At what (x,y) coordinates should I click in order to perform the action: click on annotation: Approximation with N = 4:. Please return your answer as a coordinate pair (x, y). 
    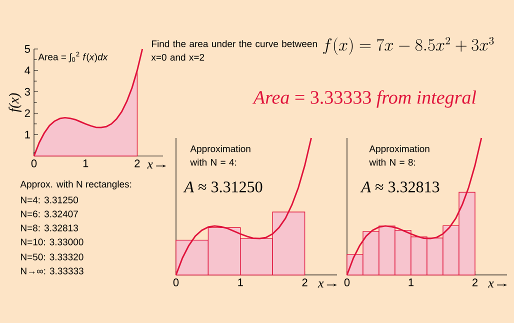
    Looking at the image, I should click on (220, 155).